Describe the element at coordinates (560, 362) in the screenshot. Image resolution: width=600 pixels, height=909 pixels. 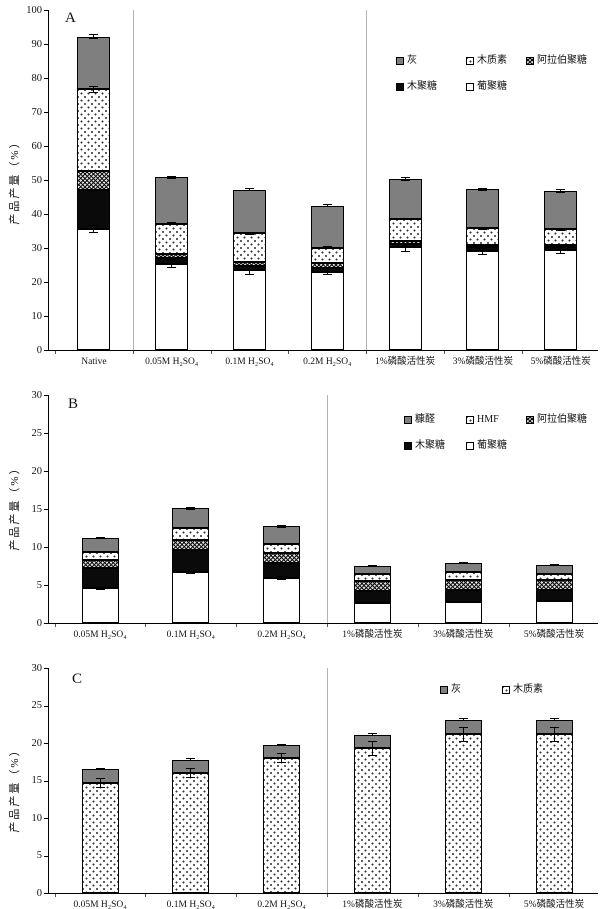
I see `x-category-label: 5%磷酸活性炭` at that location.